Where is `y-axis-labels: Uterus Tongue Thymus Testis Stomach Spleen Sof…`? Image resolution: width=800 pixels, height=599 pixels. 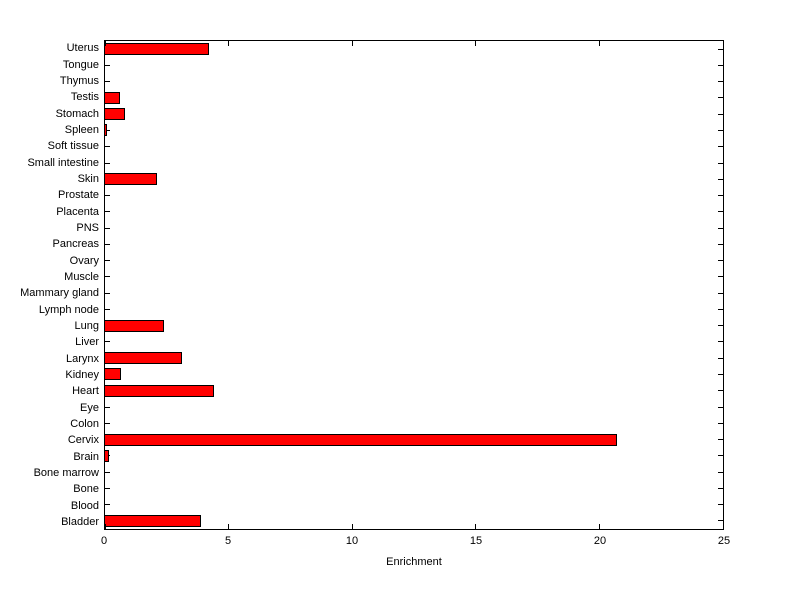 y-axis-labels: Uterus Tongue Thymus Testis Stomach Spleen Sof… is located at coordinates (49, 285).